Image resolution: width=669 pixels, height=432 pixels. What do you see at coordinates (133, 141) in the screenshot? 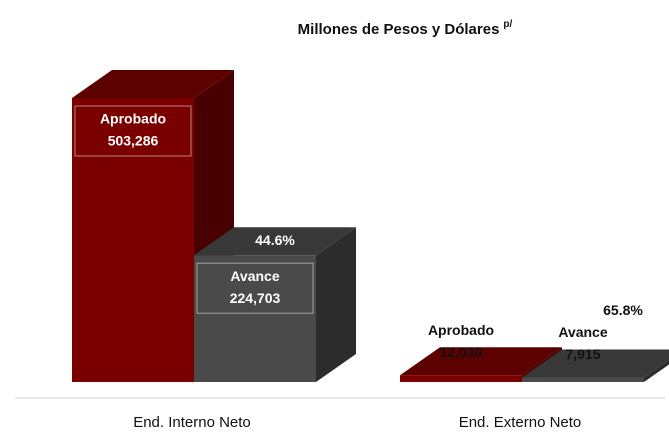
I see `data-label: 503,286` at bounding box center [133, 141].